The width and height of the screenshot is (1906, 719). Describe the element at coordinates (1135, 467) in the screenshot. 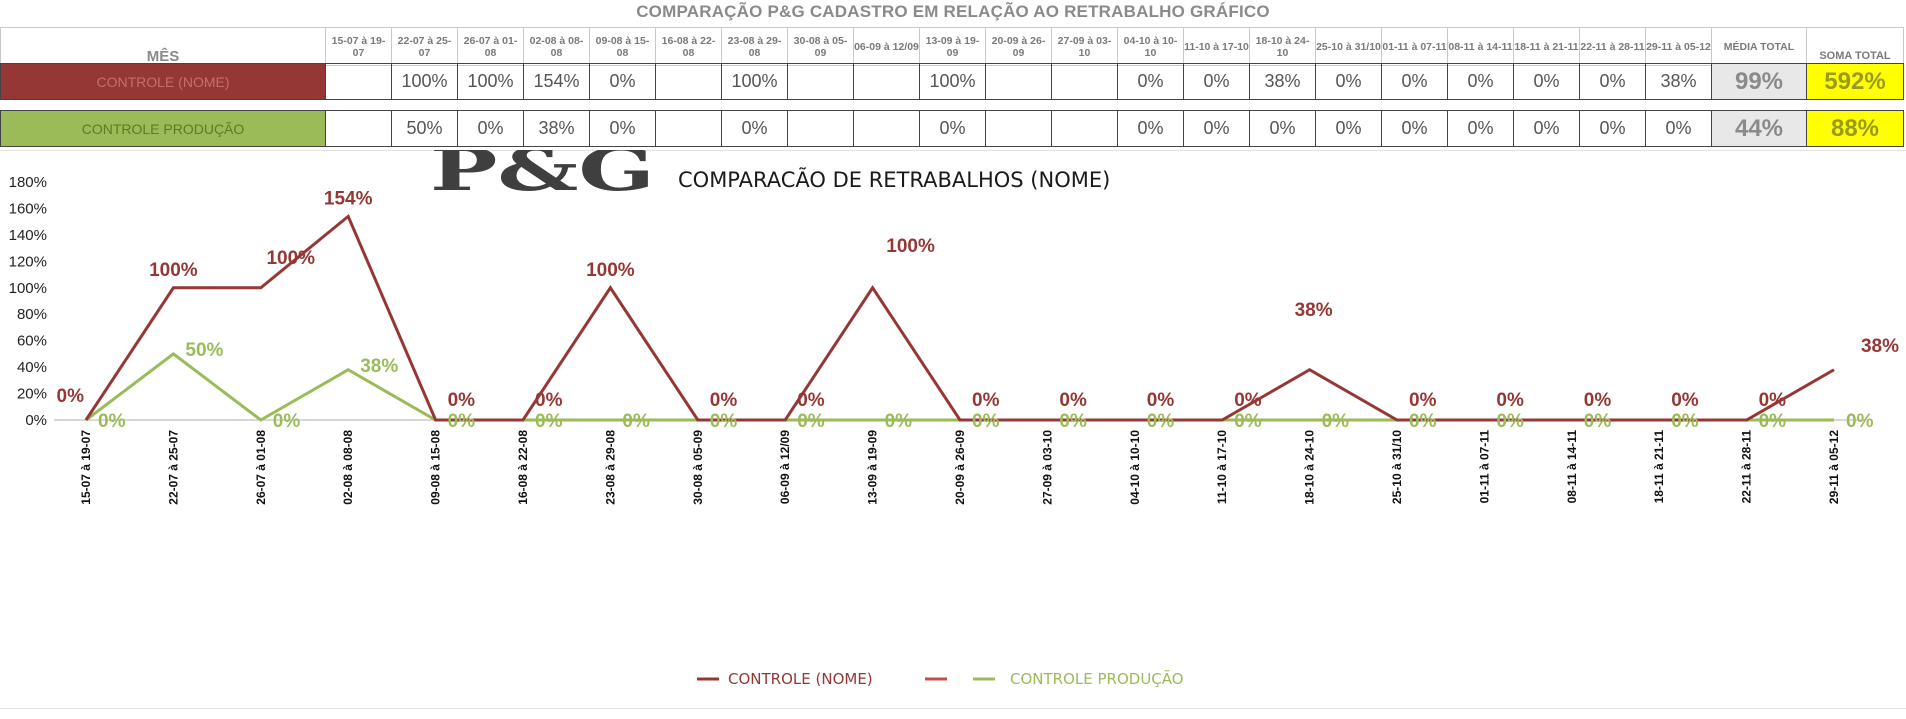

I see `x-tick-label: 04-10 à 10-10` at that location.